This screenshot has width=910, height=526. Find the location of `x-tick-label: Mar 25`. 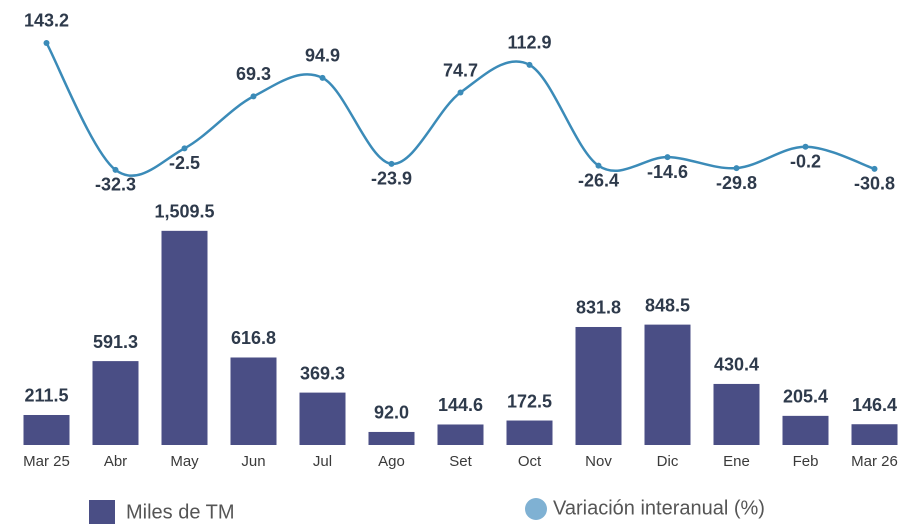

x-tick-label: Mar 25 is located at coordinates (46, 461).